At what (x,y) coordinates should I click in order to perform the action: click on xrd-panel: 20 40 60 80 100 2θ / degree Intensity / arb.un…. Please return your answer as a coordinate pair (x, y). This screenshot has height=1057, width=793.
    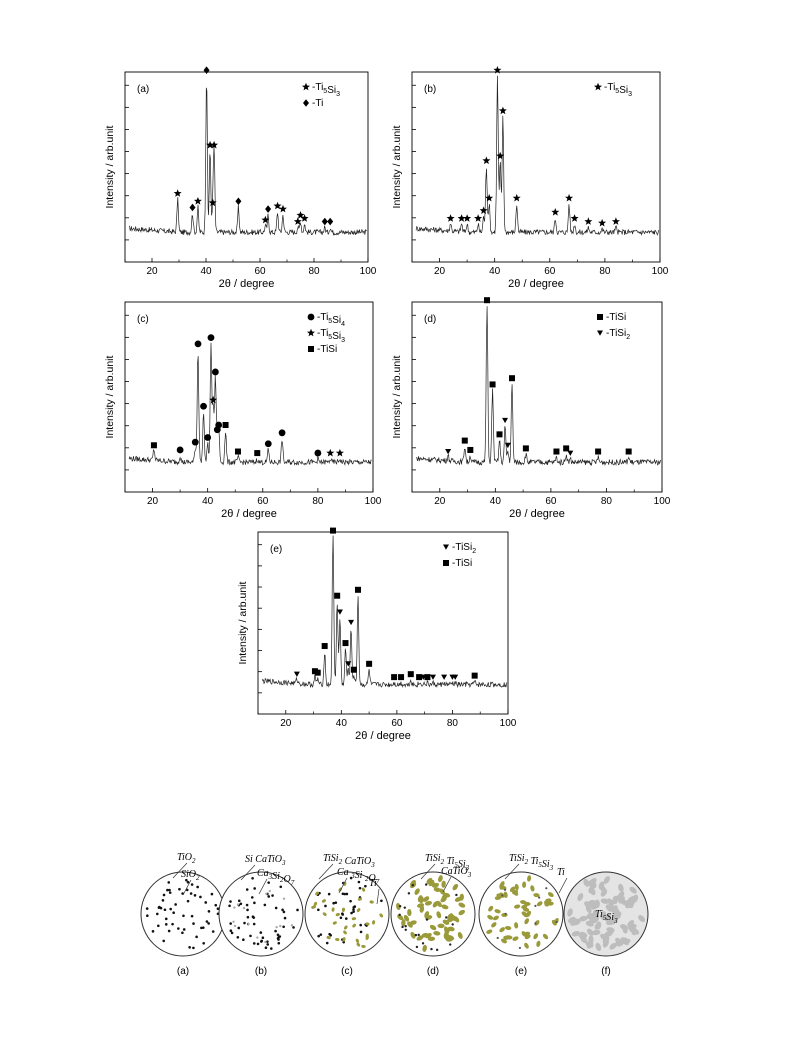
    Looking at the image, I should click on (243, 410).